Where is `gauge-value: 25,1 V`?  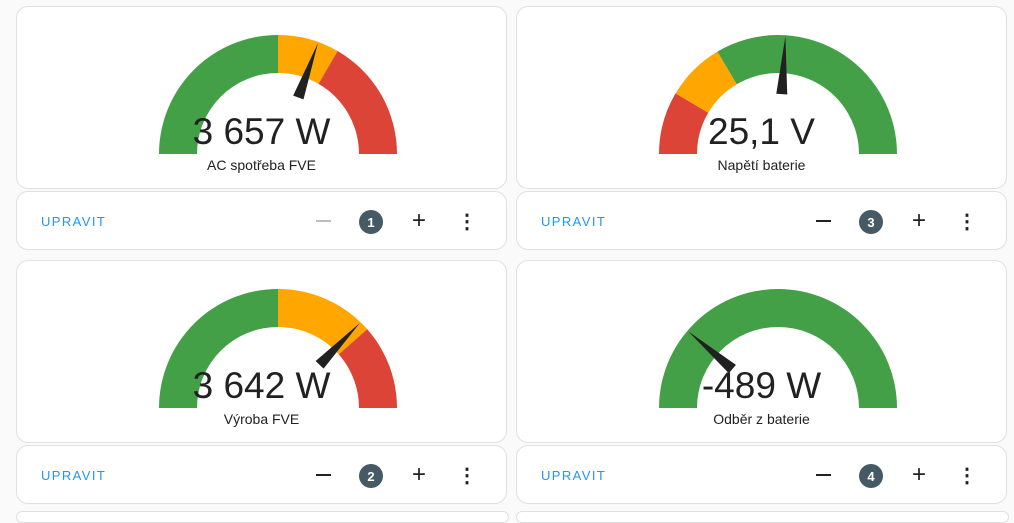 gauge-value: 25,1 V is located at coordinates (761, 131).